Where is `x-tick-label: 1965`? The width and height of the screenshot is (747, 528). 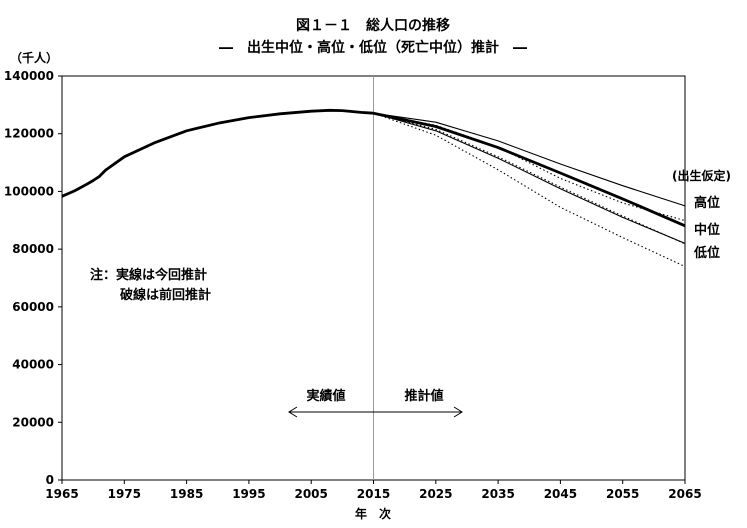
x-tick-label: 1965 is located at coordinates (61, 494).